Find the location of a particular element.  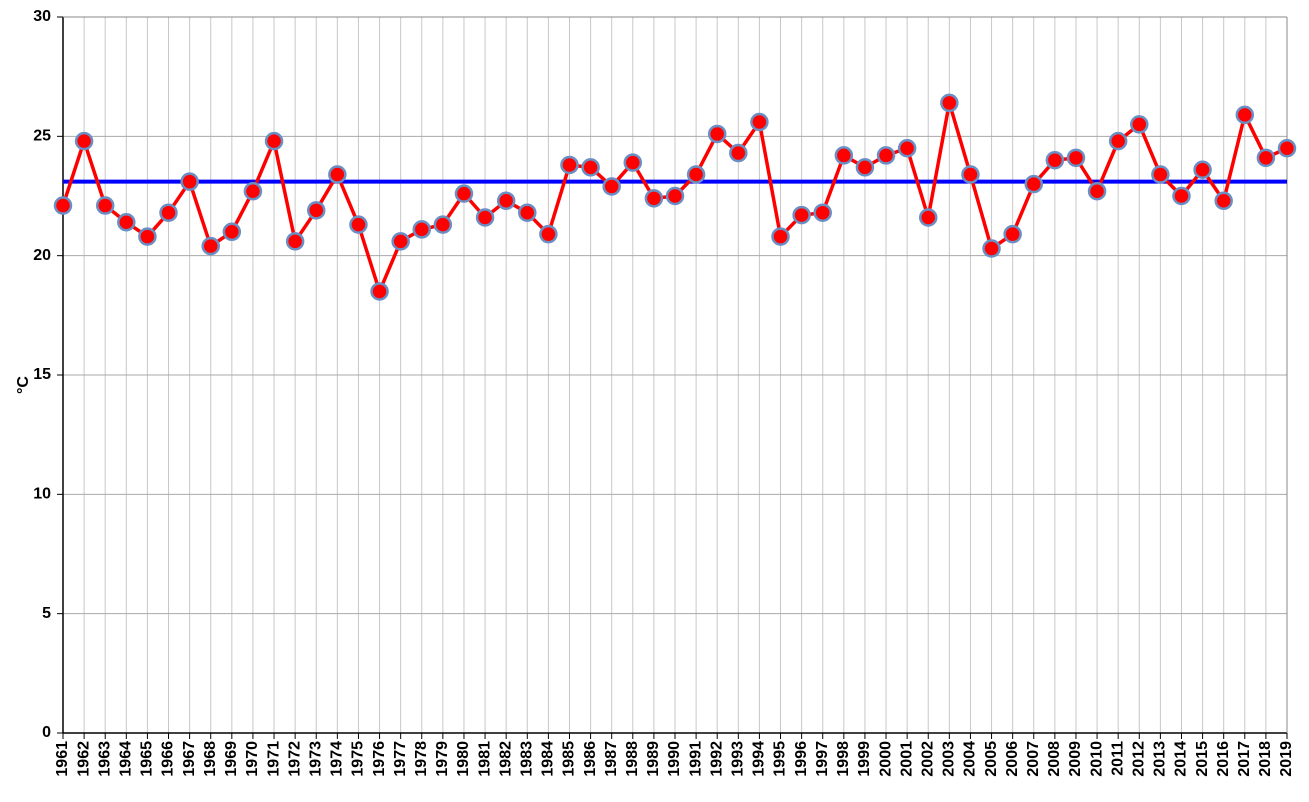

y-tick-label: 20 is located at coordinates (42, 255).